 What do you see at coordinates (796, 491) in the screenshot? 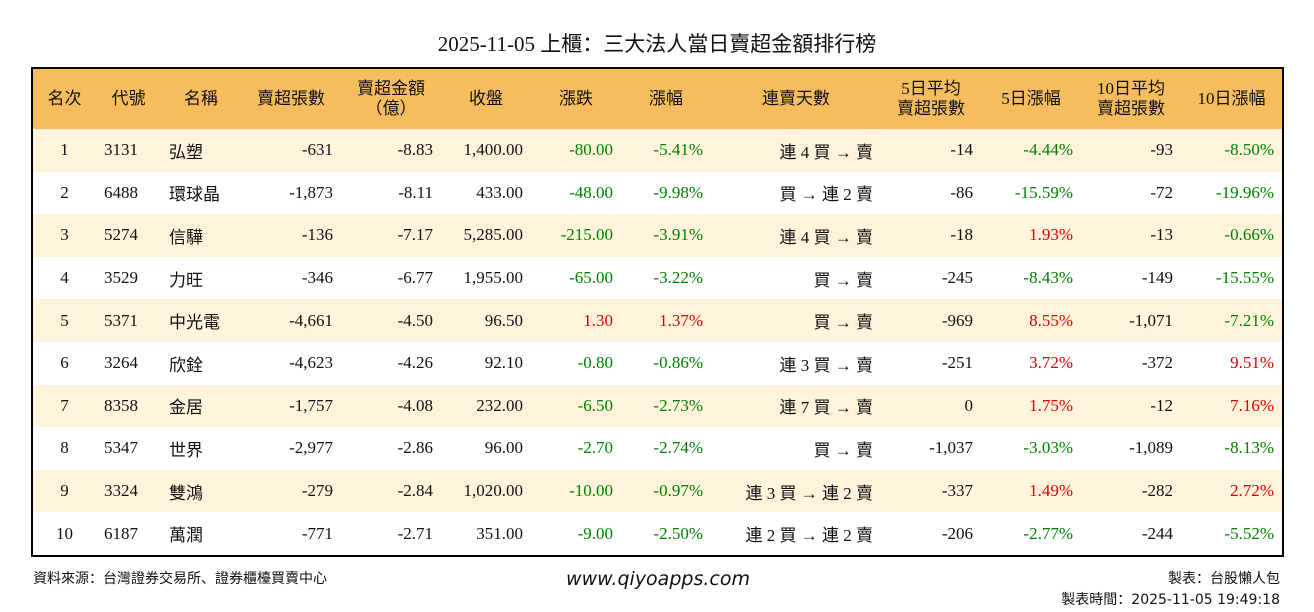
I see `table-cell: 連 3 買 → 連 2 賣` at bounding box center [796, 491].